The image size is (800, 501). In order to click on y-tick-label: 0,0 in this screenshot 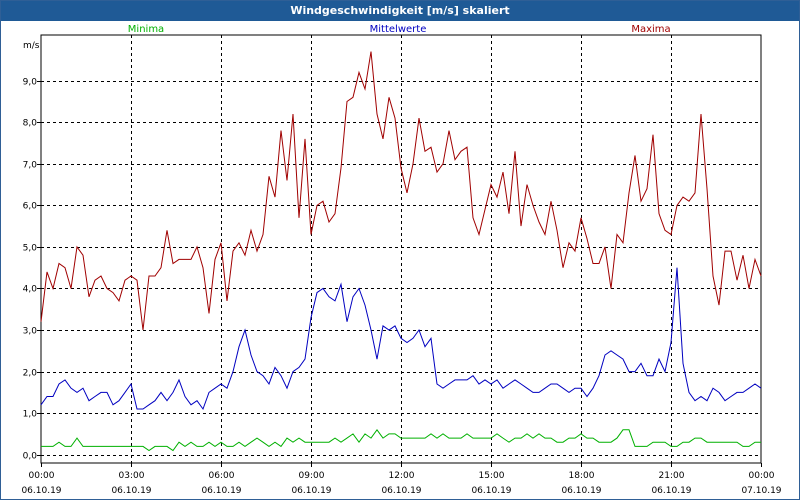, I will do `click(30, 457)`.